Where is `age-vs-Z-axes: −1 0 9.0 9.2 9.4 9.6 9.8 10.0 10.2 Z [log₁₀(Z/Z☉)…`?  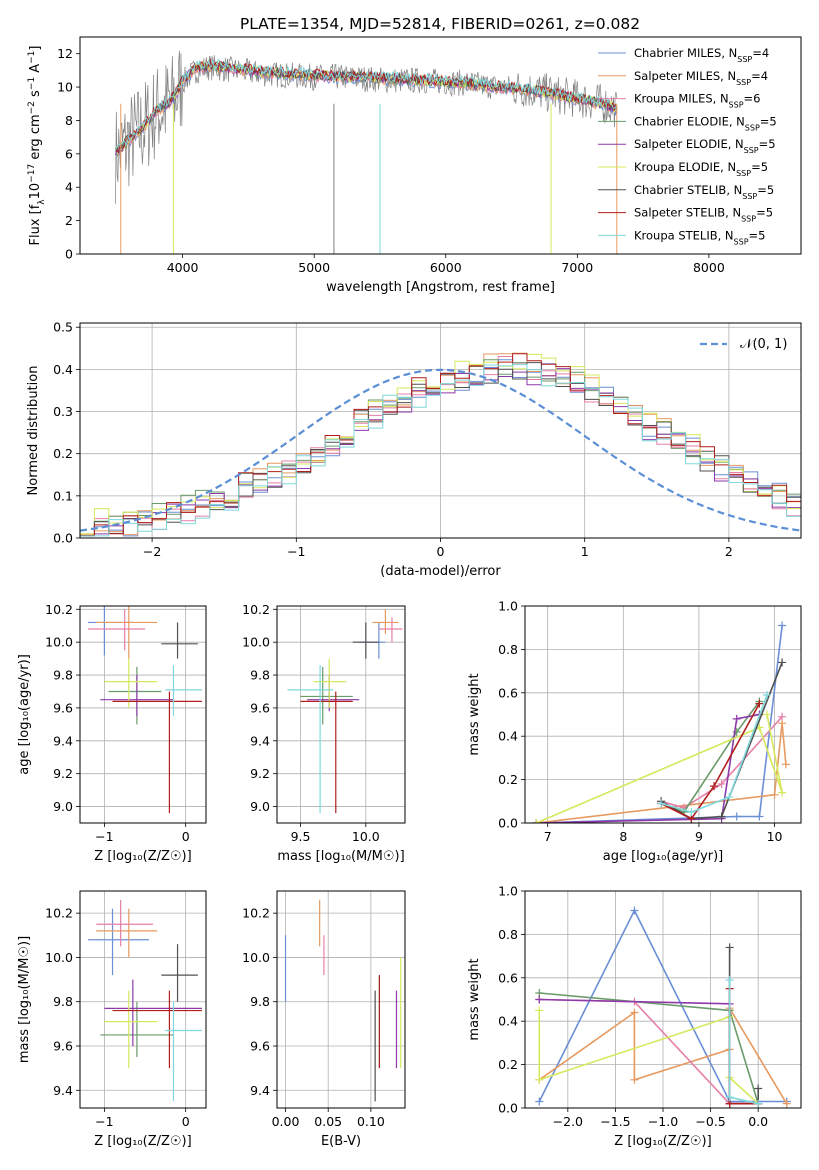 age-vs-Z-axes: −1 0 9.0 9.2 9.4 9.6 9.8 10.0 10.2 Z [log₁₀(Z/Z☉)… is located at coordinates (112, 733).